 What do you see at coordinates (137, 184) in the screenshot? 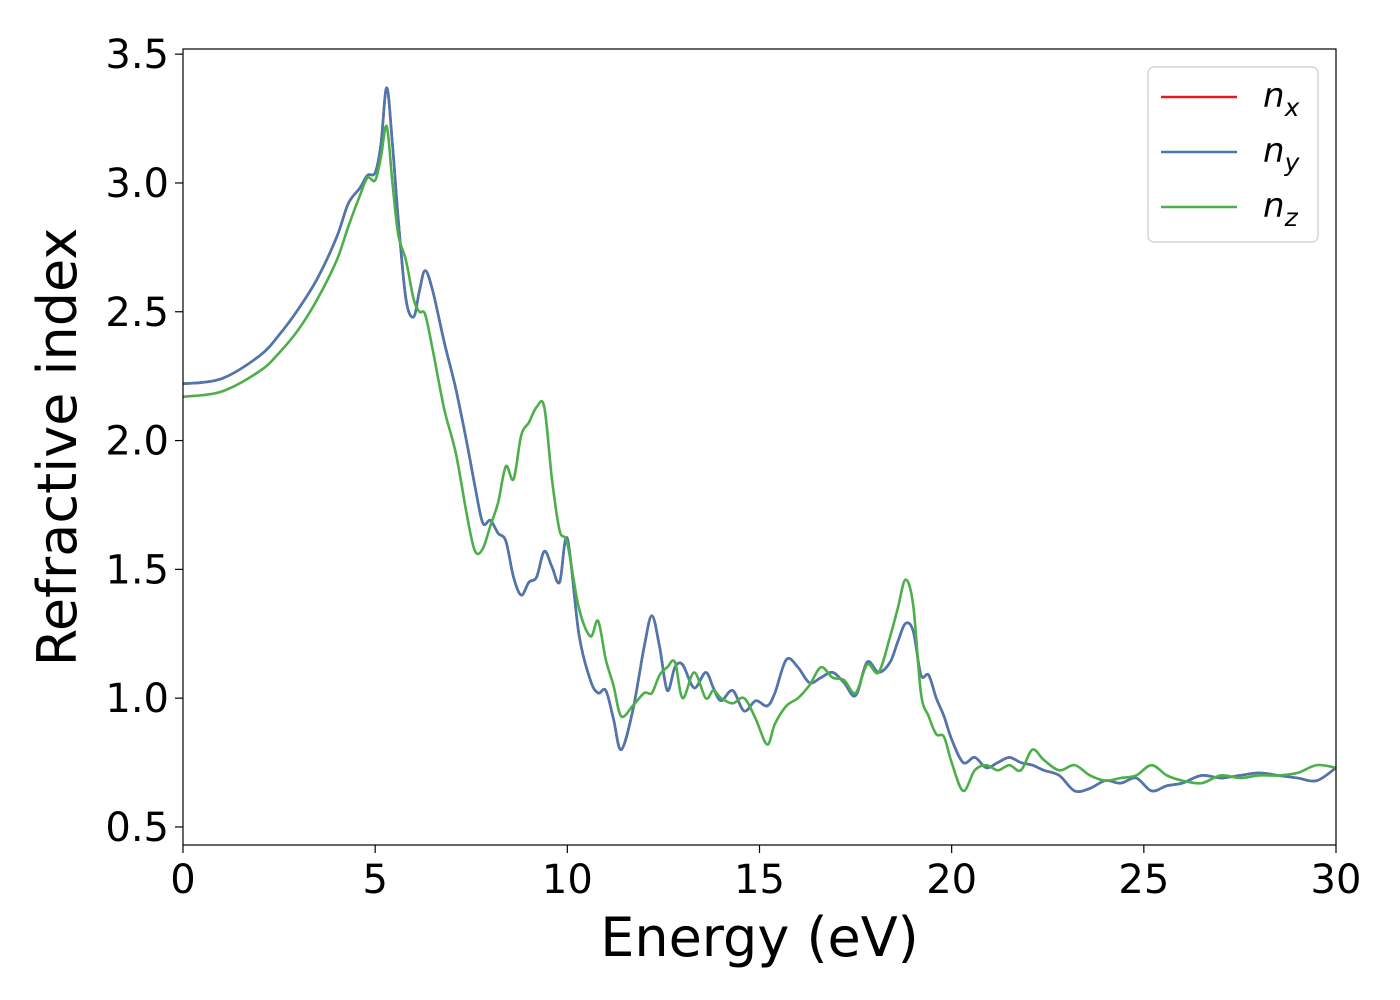
I see `y-tick-label: 3.0` at bounding box center [137, 184].